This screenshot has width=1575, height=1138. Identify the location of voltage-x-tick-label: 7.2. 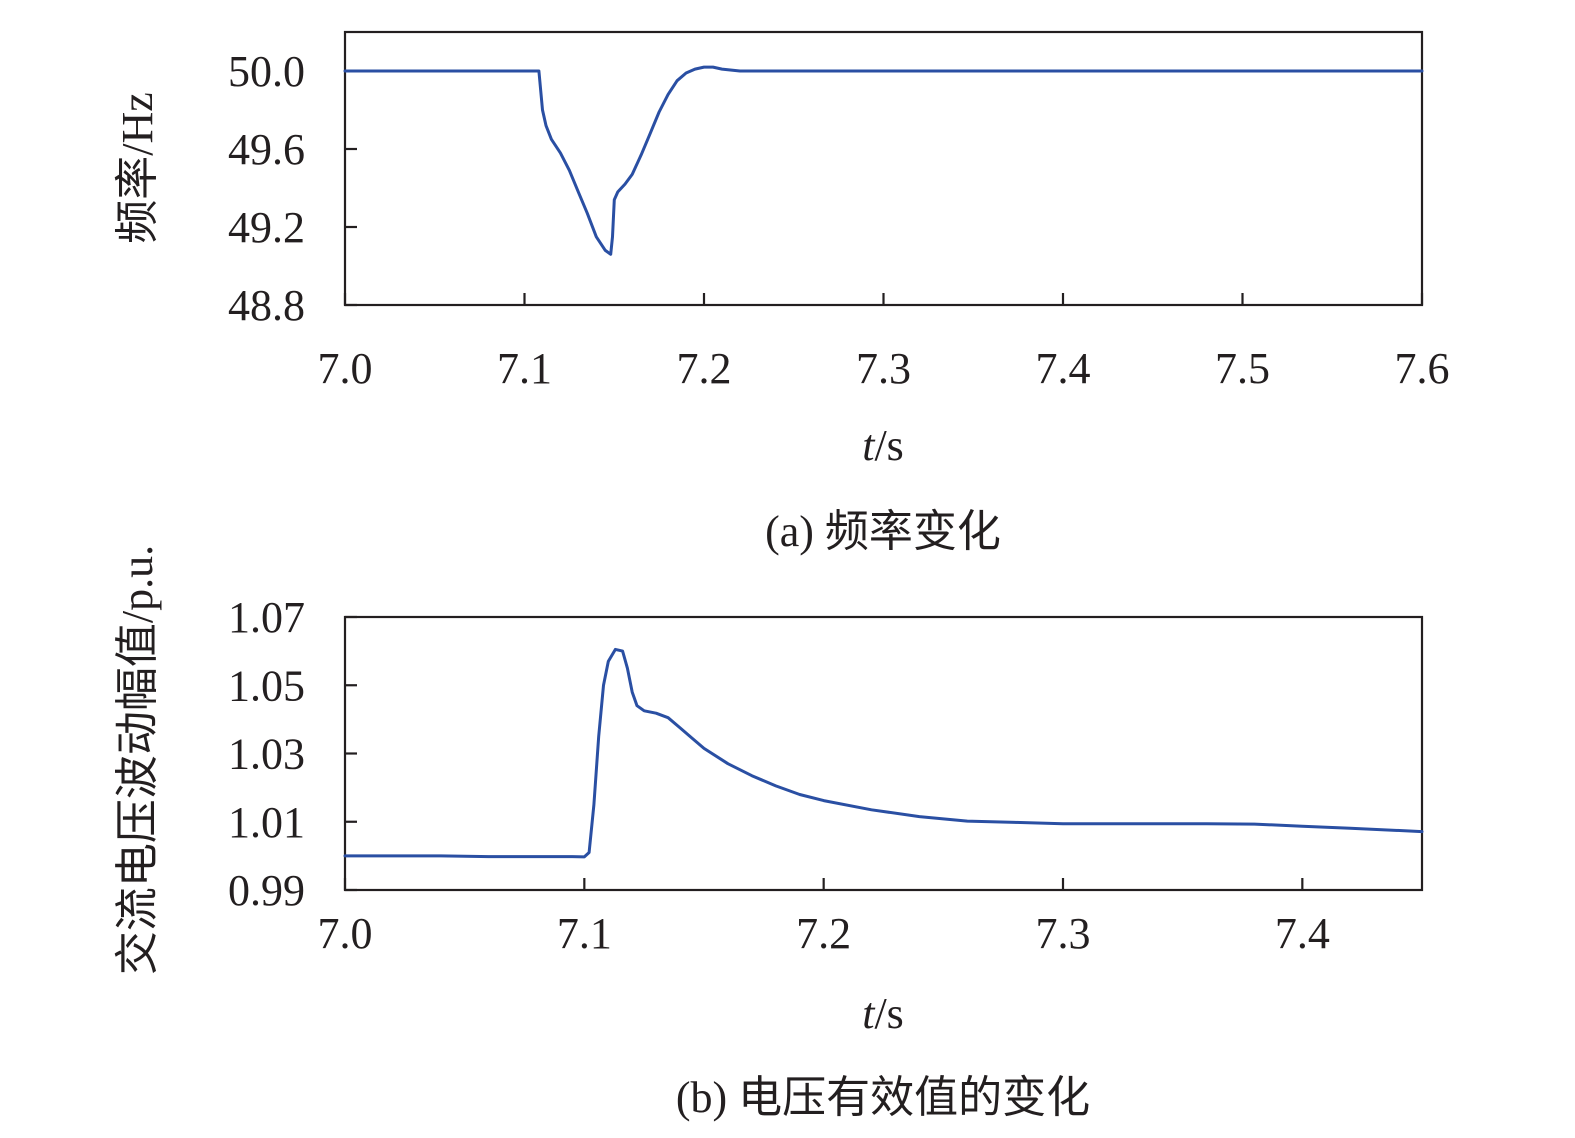
(823, 933).